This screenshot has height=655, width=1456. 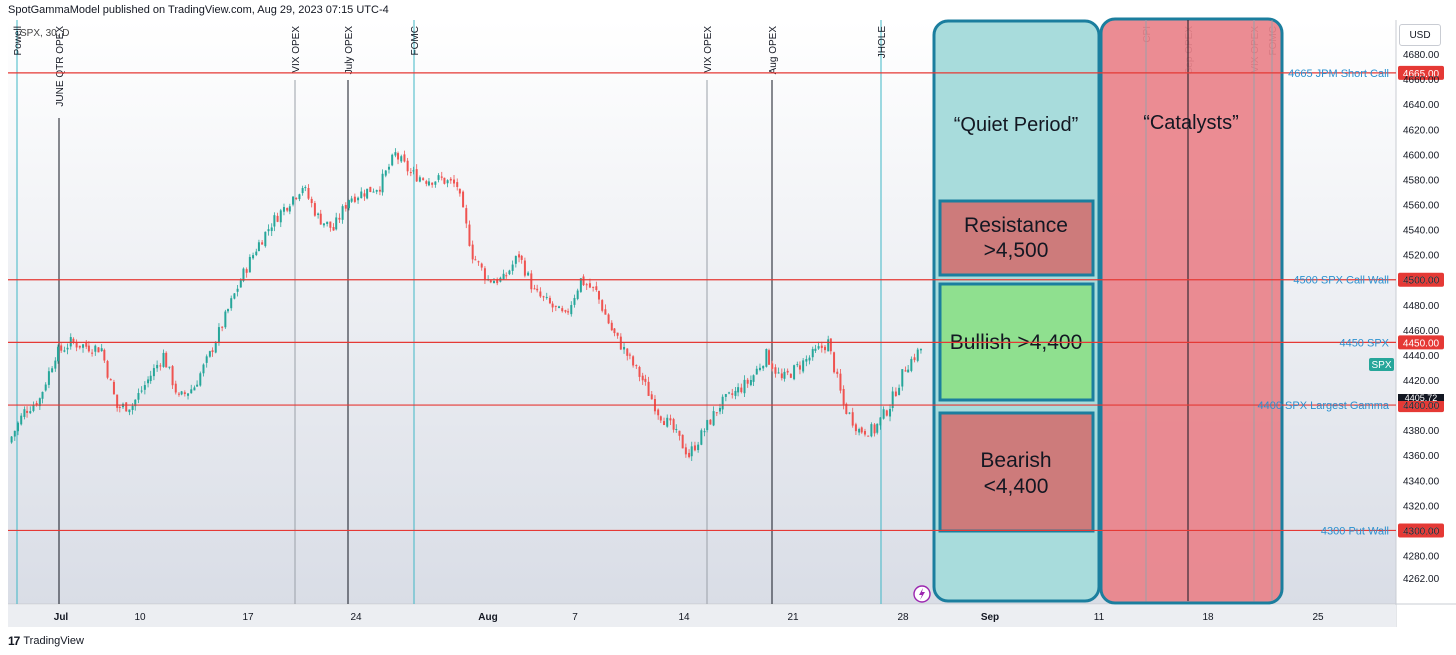 What do you see at coordinates (1016, 225) in the screenshot?
I see `resistance-box-text: Resistance` at bounding box center [1016, 225].